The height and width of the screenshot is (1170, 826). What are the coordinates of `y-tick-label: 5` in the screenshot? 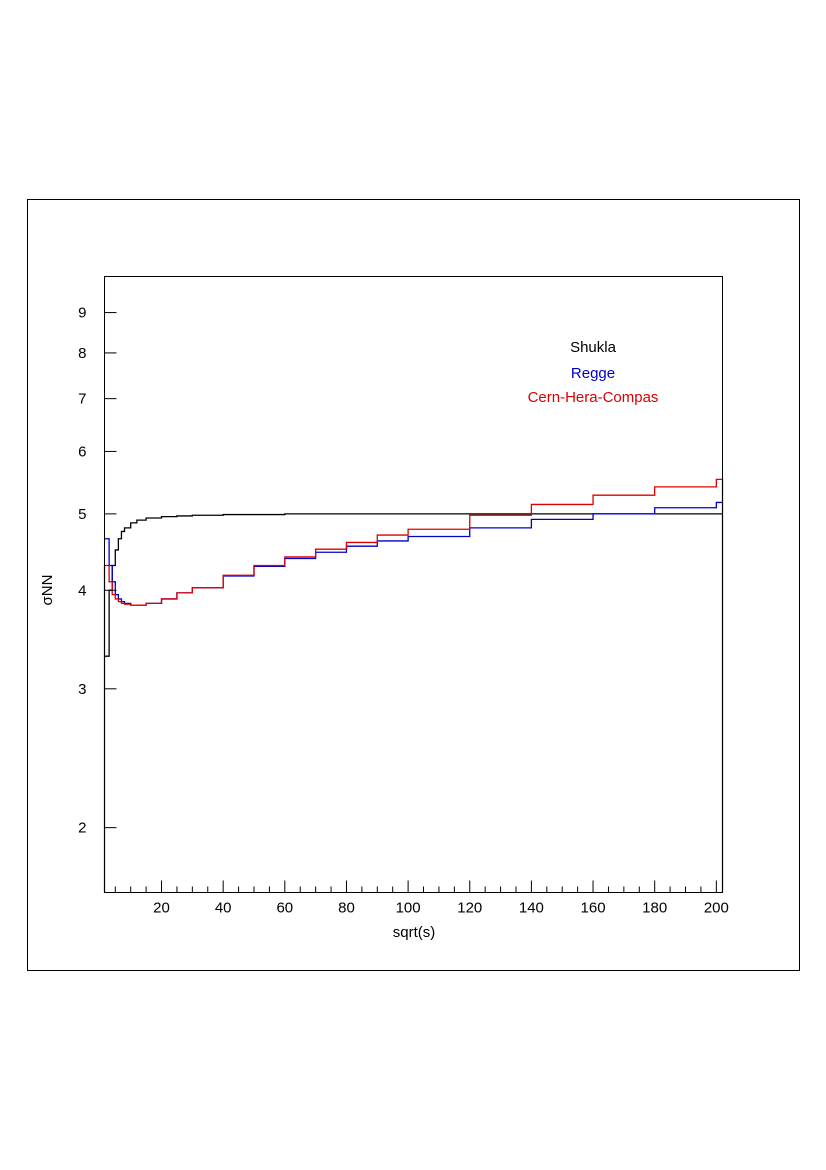 It's located at (82, 514).